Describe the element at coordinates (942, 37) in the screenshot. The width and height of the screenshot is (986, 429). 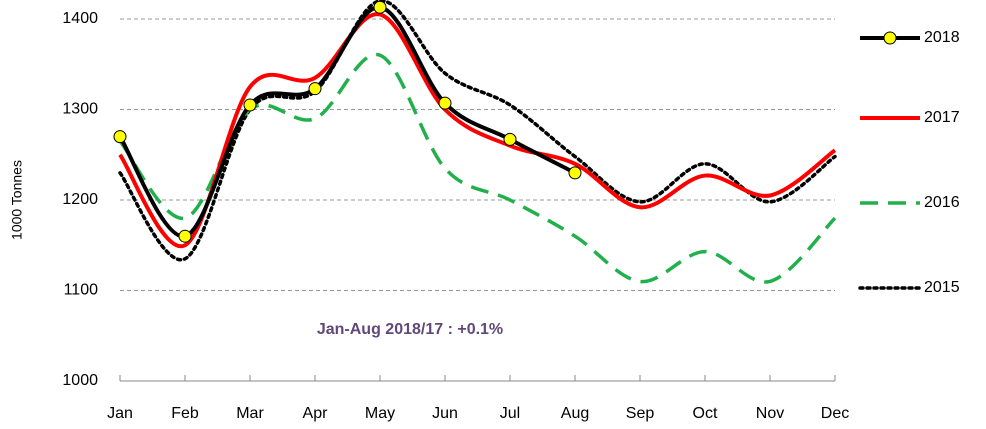
I see `legend-label: 2018` at that location.